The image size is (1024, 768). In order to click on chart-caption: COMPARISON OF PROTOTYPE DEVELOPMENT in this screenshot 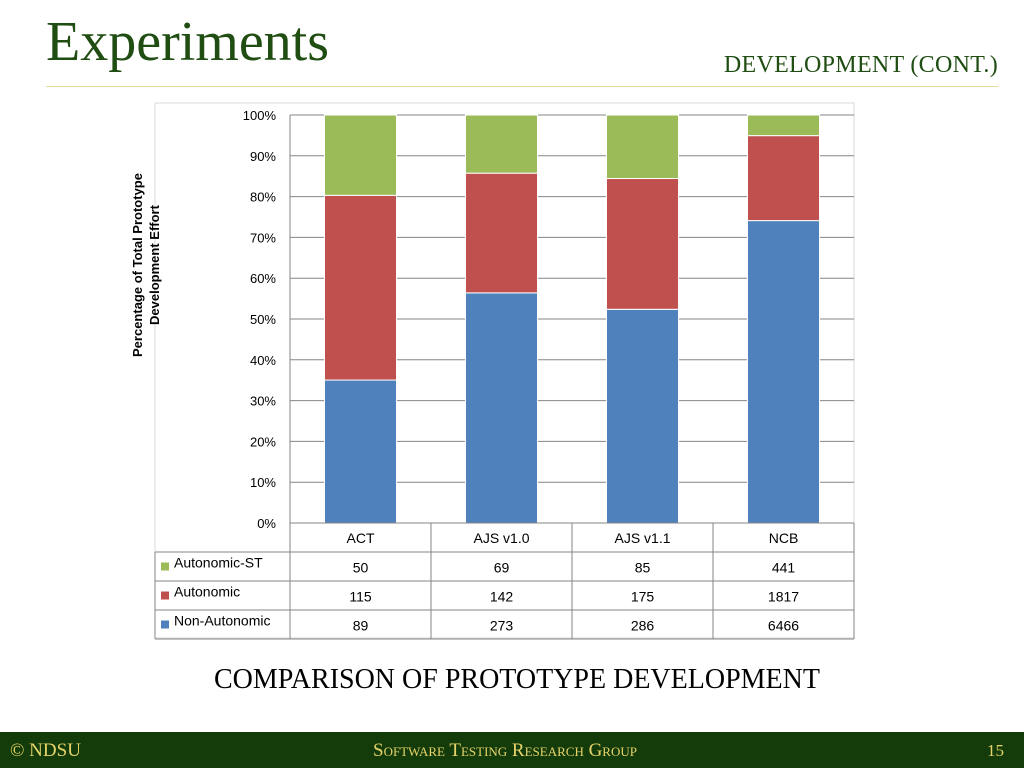, I will do `click(517, 679)`.